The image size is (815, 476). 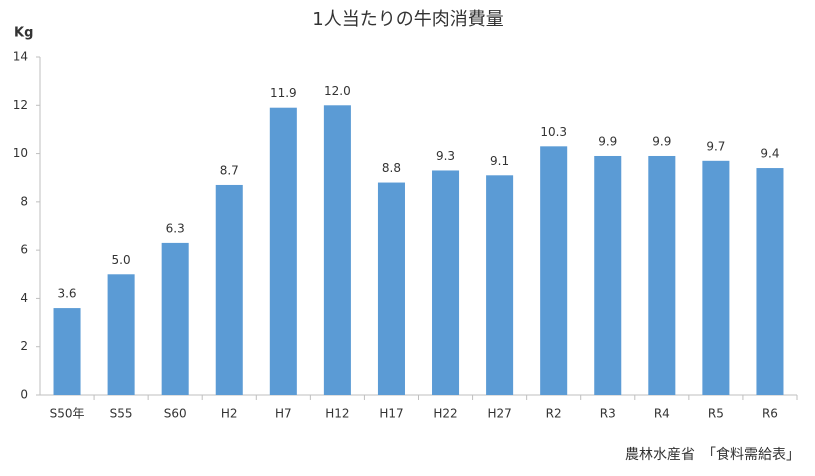 What do you see at coordinates (337, 91) in the screenshot?
I see `value-label: 12.0` at bounding box center [337, 91].